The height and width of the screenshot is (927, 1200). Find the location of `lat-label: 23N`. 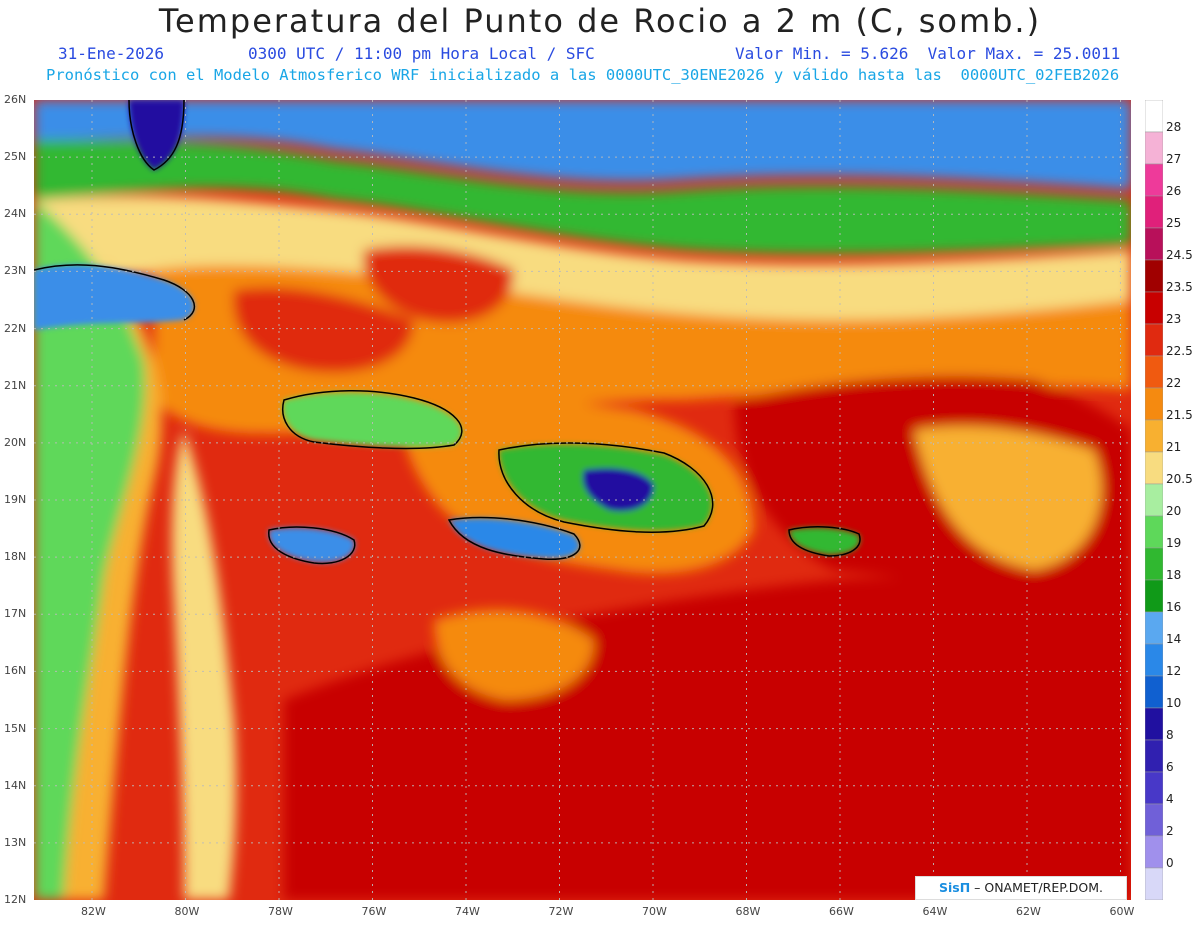

lat-label: 23N is located at coordinates (15, 271).